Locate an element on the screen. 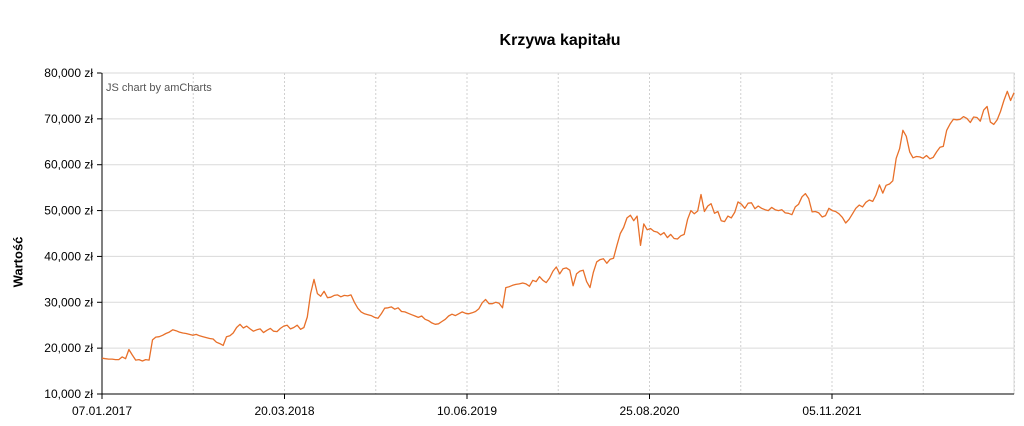  y-tick-label: 20,000 zł is located at coordinates (68, 348).